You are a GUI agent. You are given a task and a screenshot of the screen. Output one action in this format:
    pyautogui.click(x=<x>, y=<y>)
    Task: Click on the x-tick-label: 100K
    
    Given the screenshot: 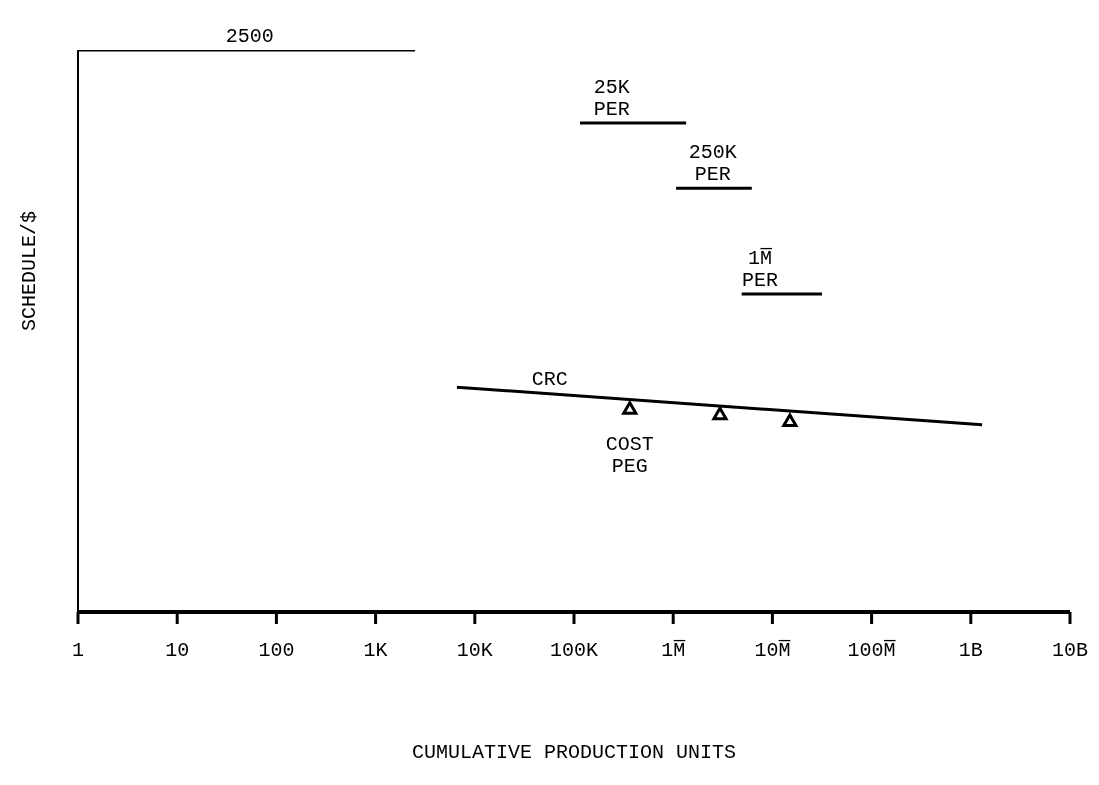 What is the action you would take?
    pyautogui.click(x=574, y=650)
    